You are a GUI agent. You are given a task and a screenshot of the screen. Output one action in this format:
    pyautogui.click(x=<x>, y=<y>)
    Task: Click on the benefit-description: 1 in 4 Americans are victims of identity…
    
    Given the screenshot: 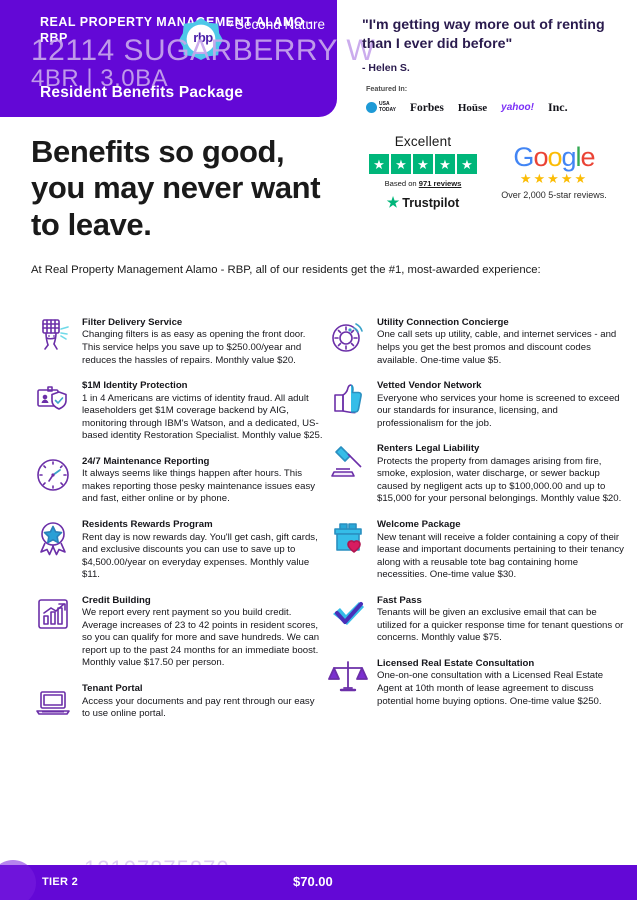 What is the action you would take?
    pyautogui.click(x=202, y=417)
    